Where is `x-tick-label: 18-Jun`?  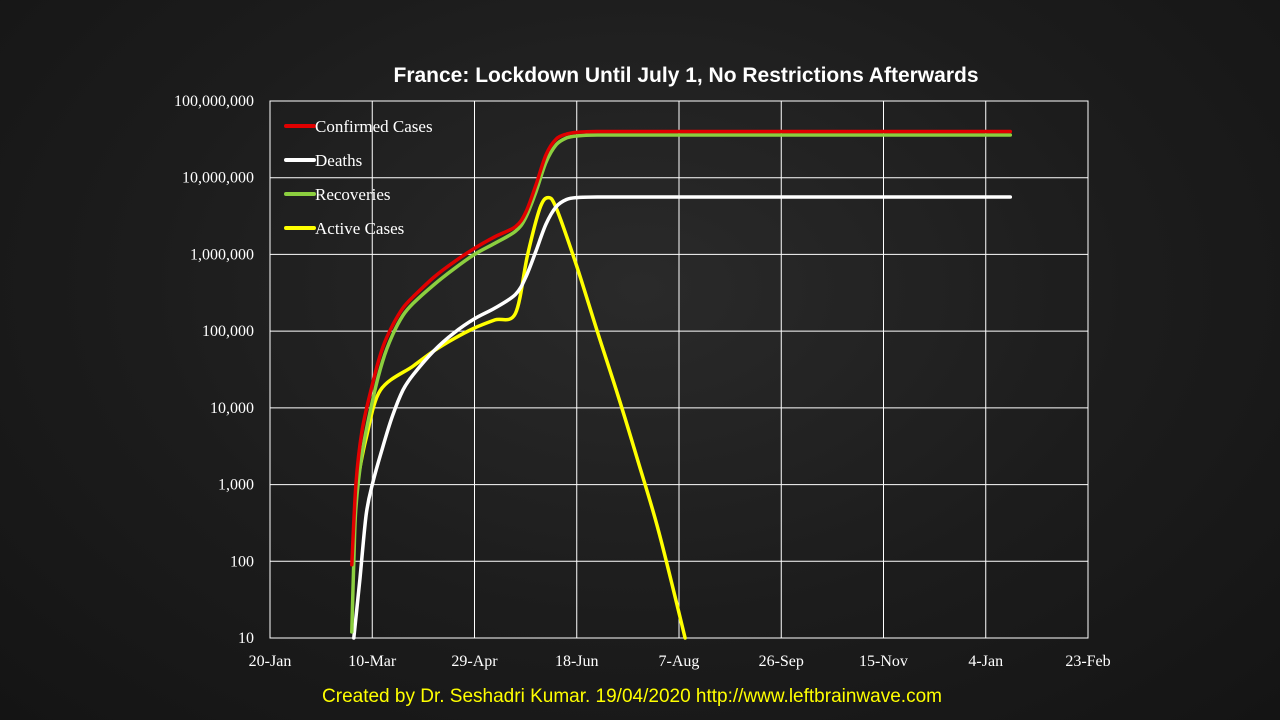 x-tick-label: 18-Jun is located at coordinates (577, 661).